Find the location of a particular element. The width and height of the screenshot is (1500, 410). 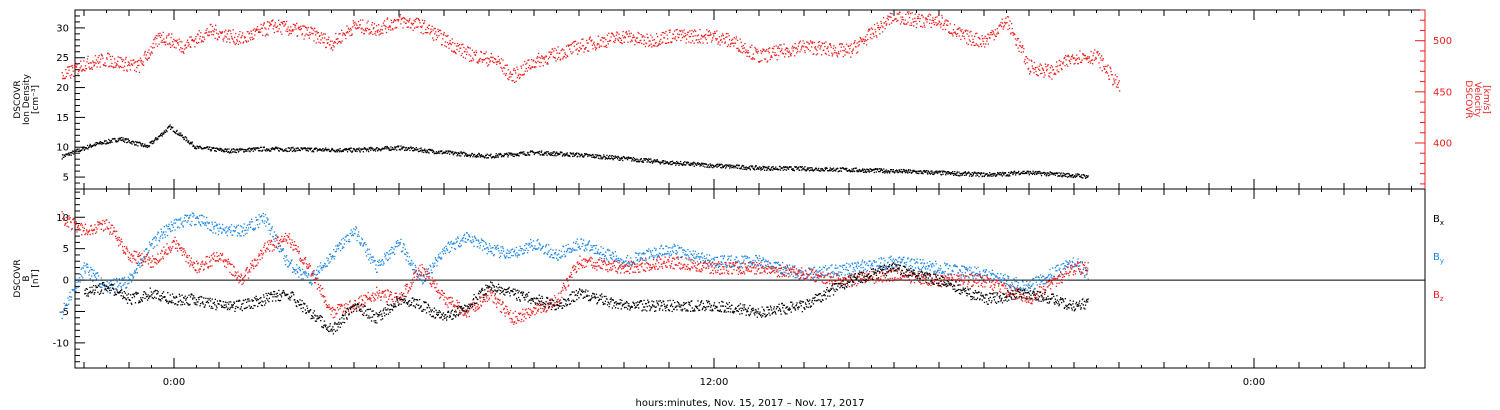

field-tick-label: -5 is located at coordinates (64, 312).